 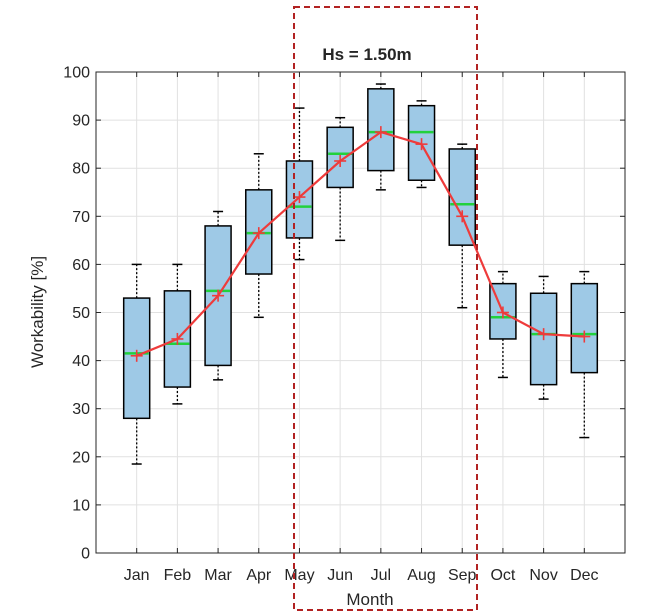 What do you see at coordinates (76, 73) in the screenshot?
I see `y-tick-label: 100` at bounding box center [76, 73].